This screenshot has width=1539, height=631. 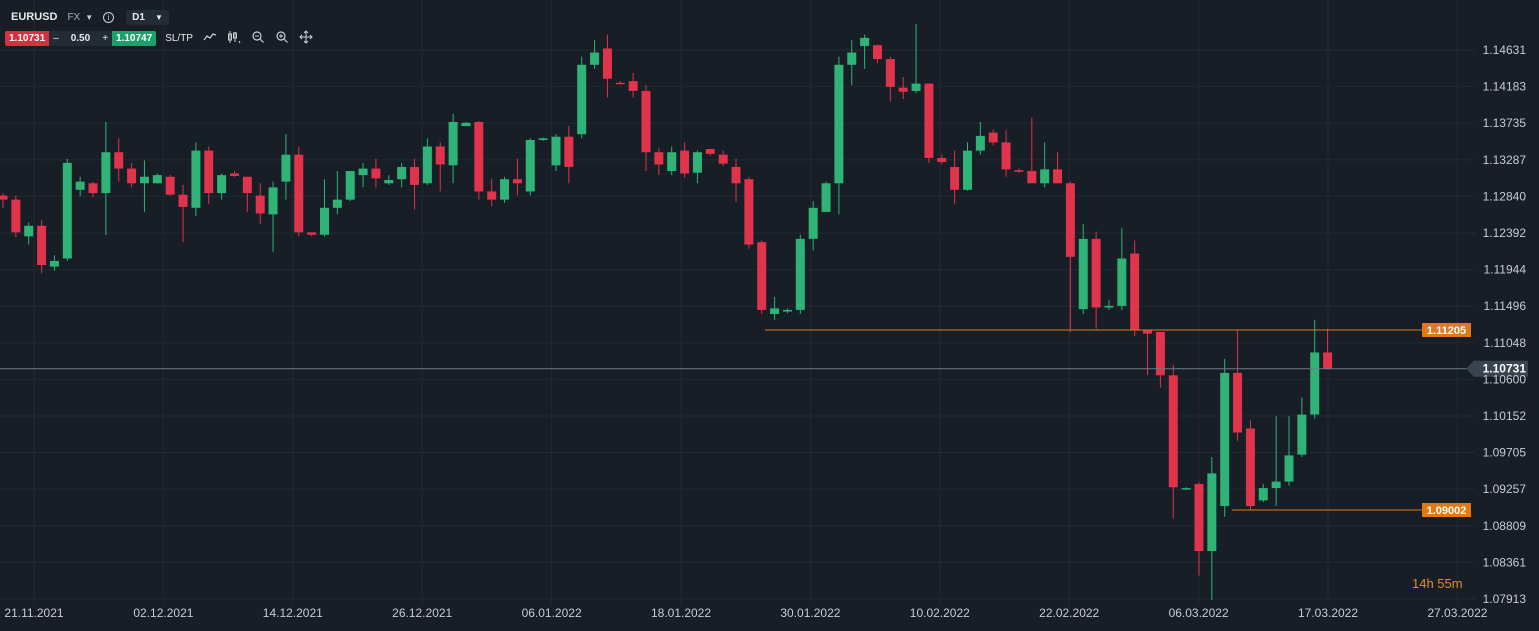 I want to click on increase-quantity-button: +, so click(x=105, y=38).